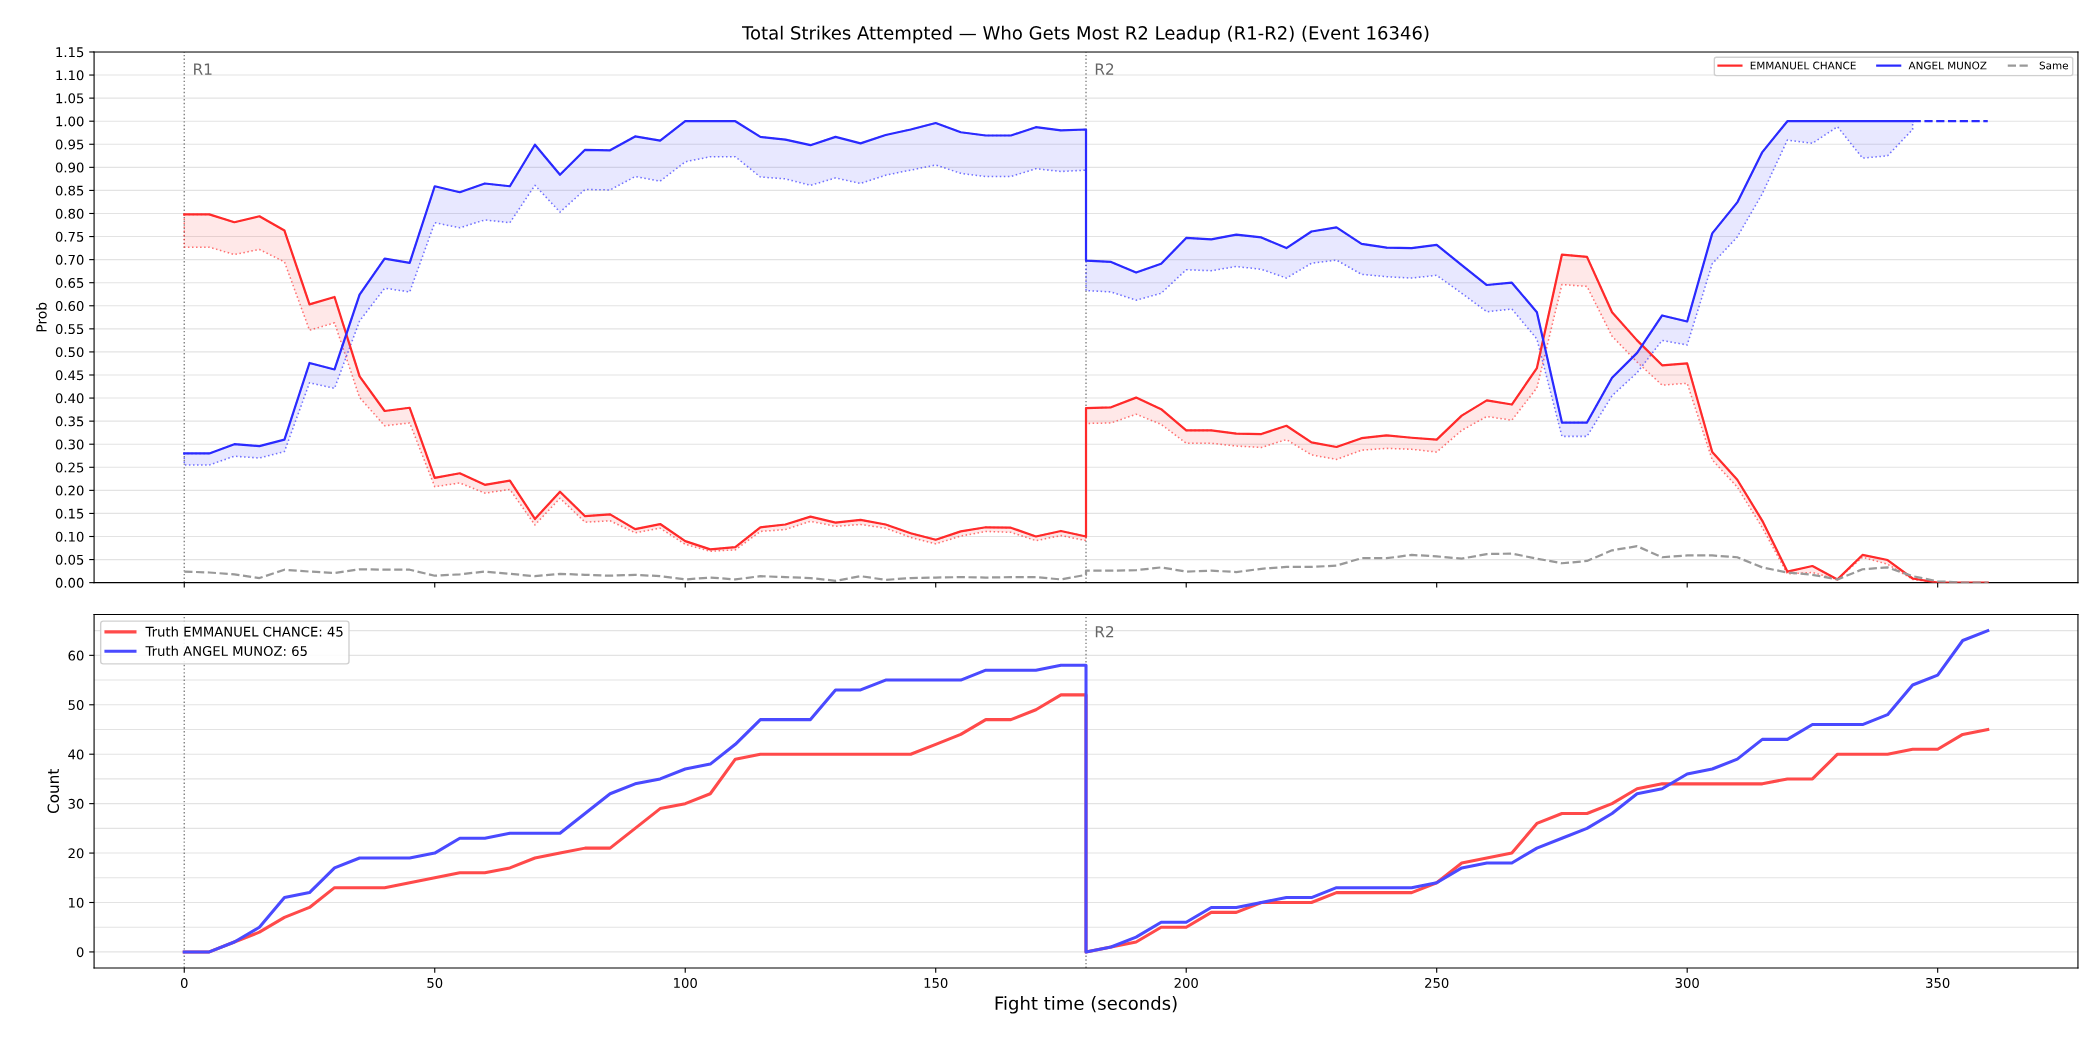 The height and width of the screenshot is (1050, 2100). Describe the element at coordinates (70, 75) in the screenshot. I see `y-tick-label: 1.10` at that location.